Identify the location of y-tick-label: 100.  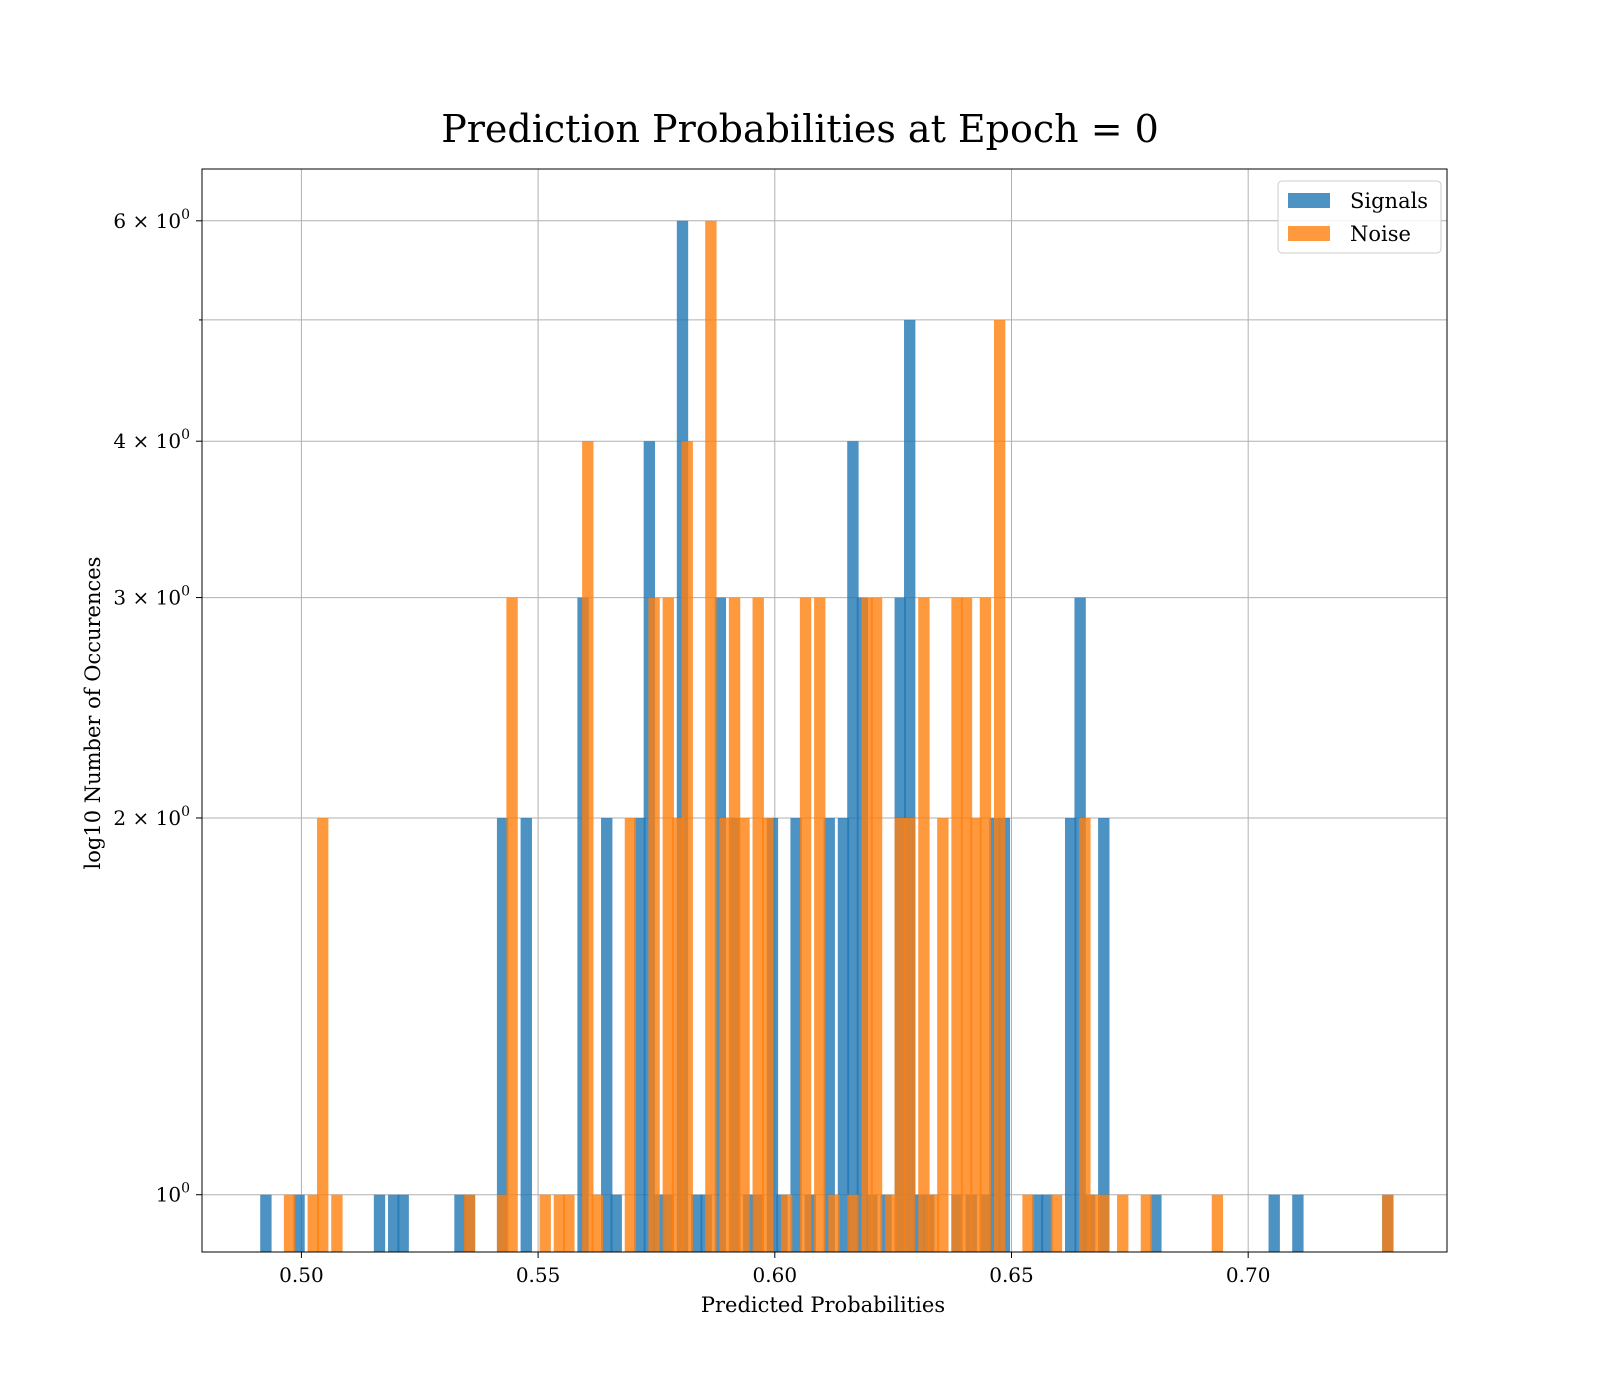
(173, 1194).